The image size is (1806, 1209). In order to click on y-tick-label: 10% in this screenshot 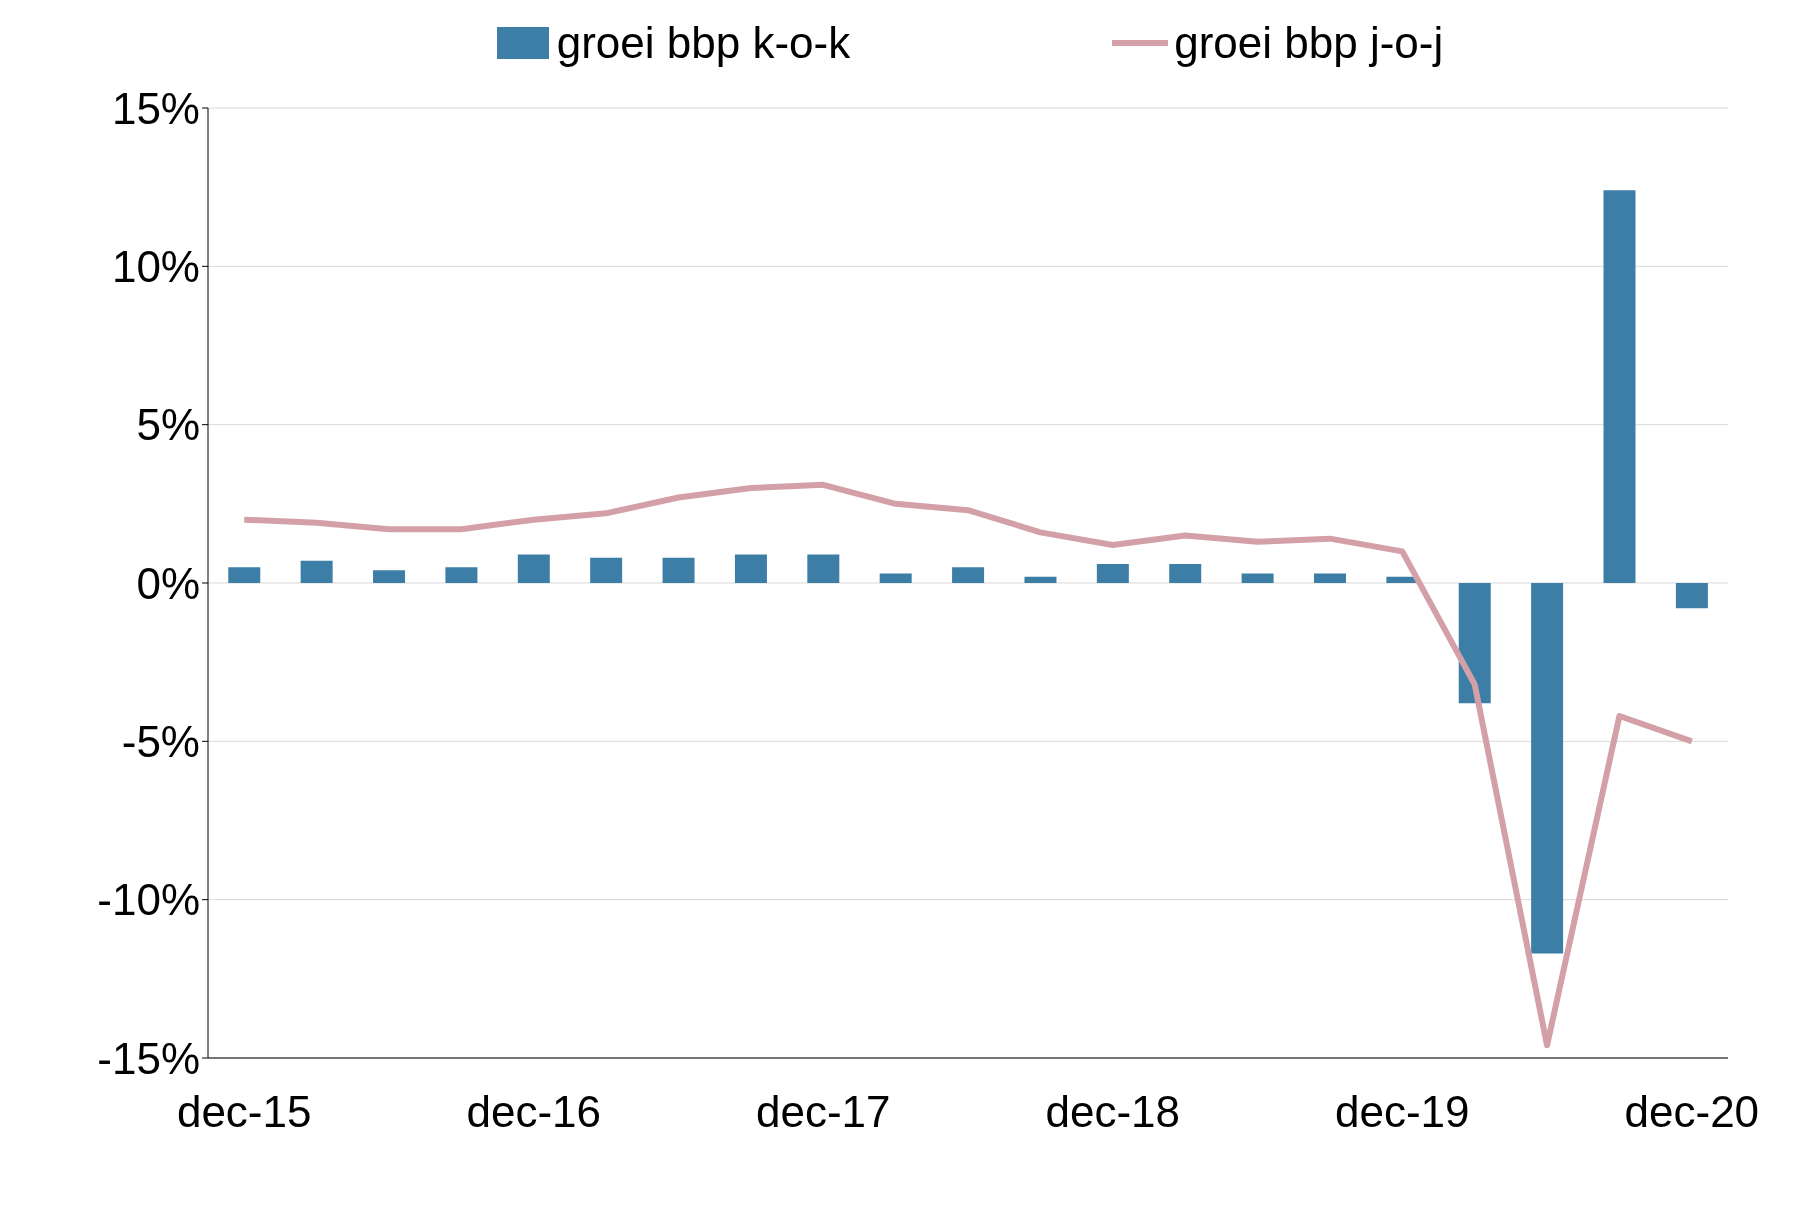, I will do `click(155, 266)`.